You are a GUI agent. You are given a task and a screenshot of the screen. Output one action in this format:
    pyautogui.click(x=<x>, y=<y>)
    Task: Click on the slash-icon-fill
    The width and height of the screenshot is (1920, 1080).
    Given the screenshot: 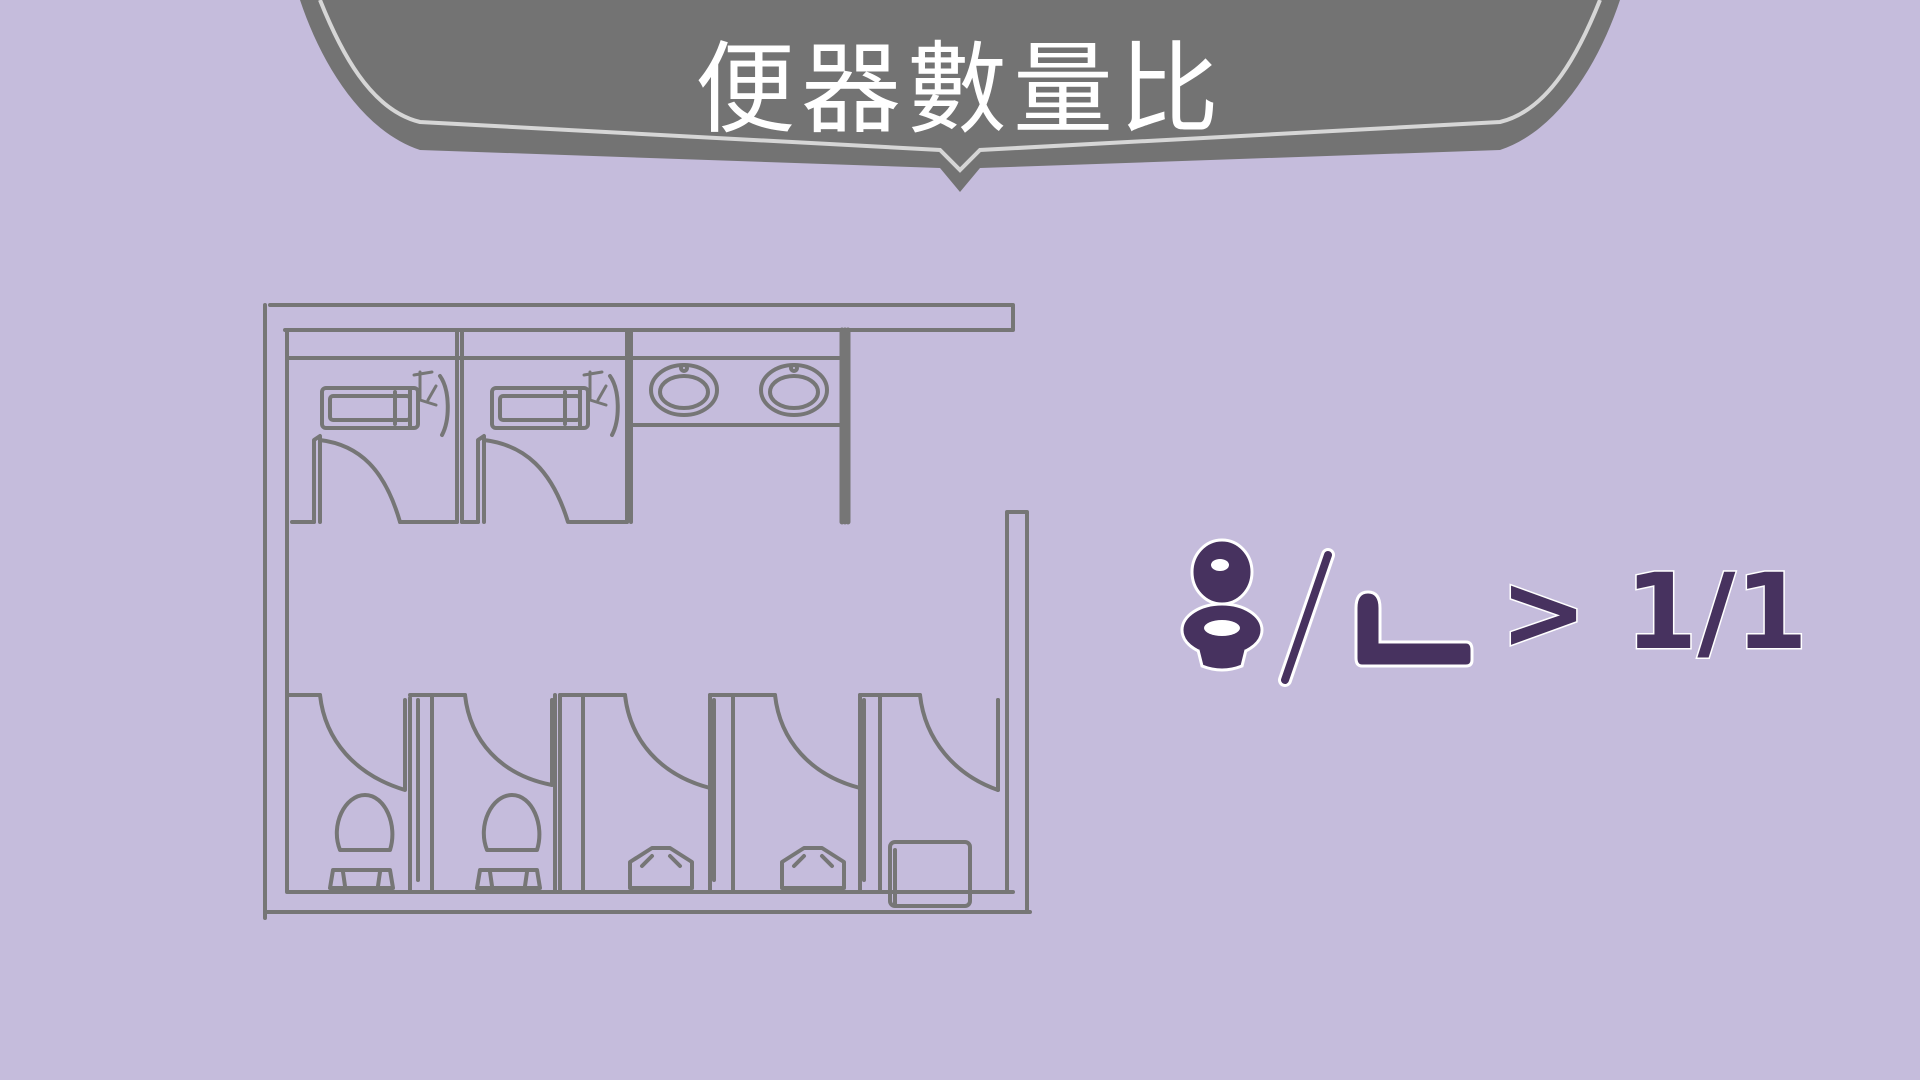 What is the action you would take?
    pyautogui.click(x=1306, y=617)
    